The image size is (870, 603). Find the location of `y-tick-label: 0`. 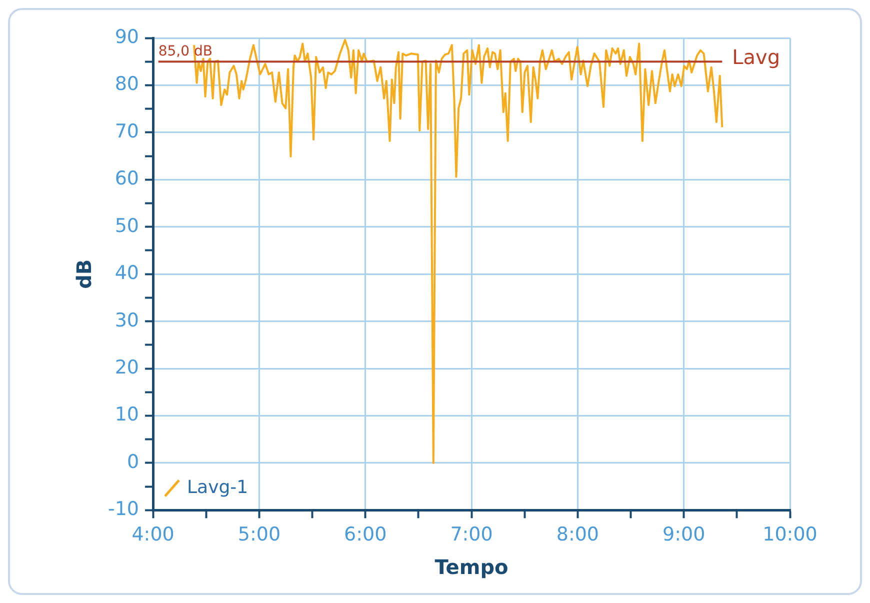

y-tick-label: 0 is located at coordinates (133, 461).